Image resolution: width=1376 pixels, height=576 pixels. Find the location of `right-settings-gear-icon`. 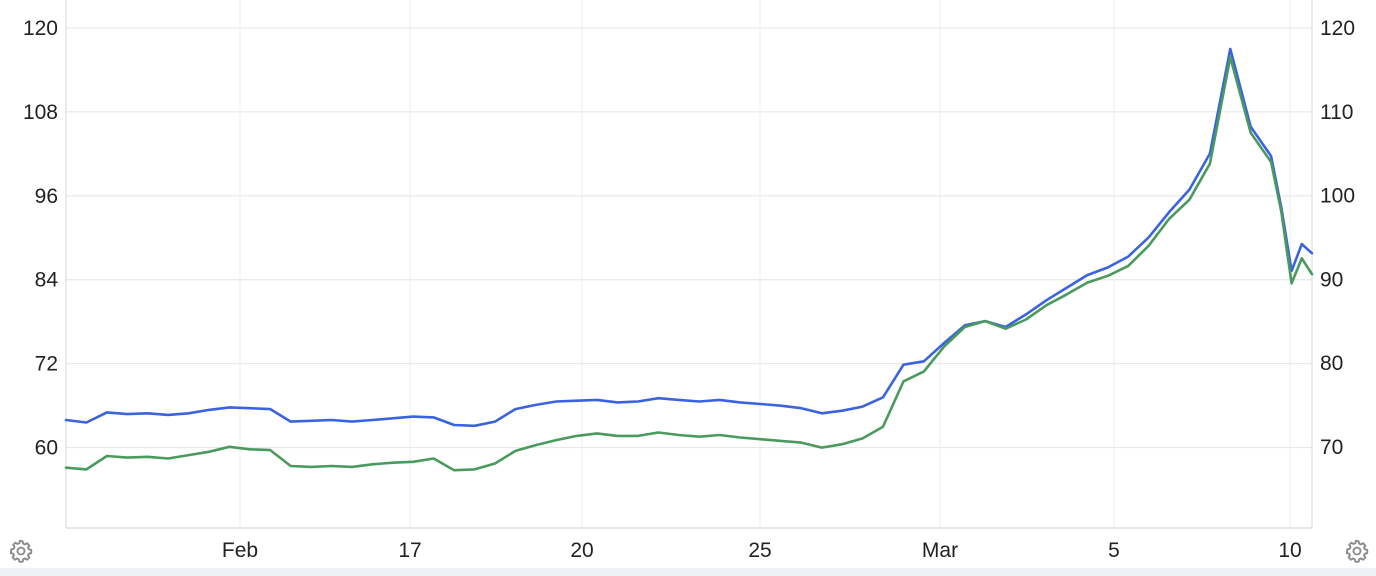

right-settings-gear-icon is located at coordinates (1357, 551).